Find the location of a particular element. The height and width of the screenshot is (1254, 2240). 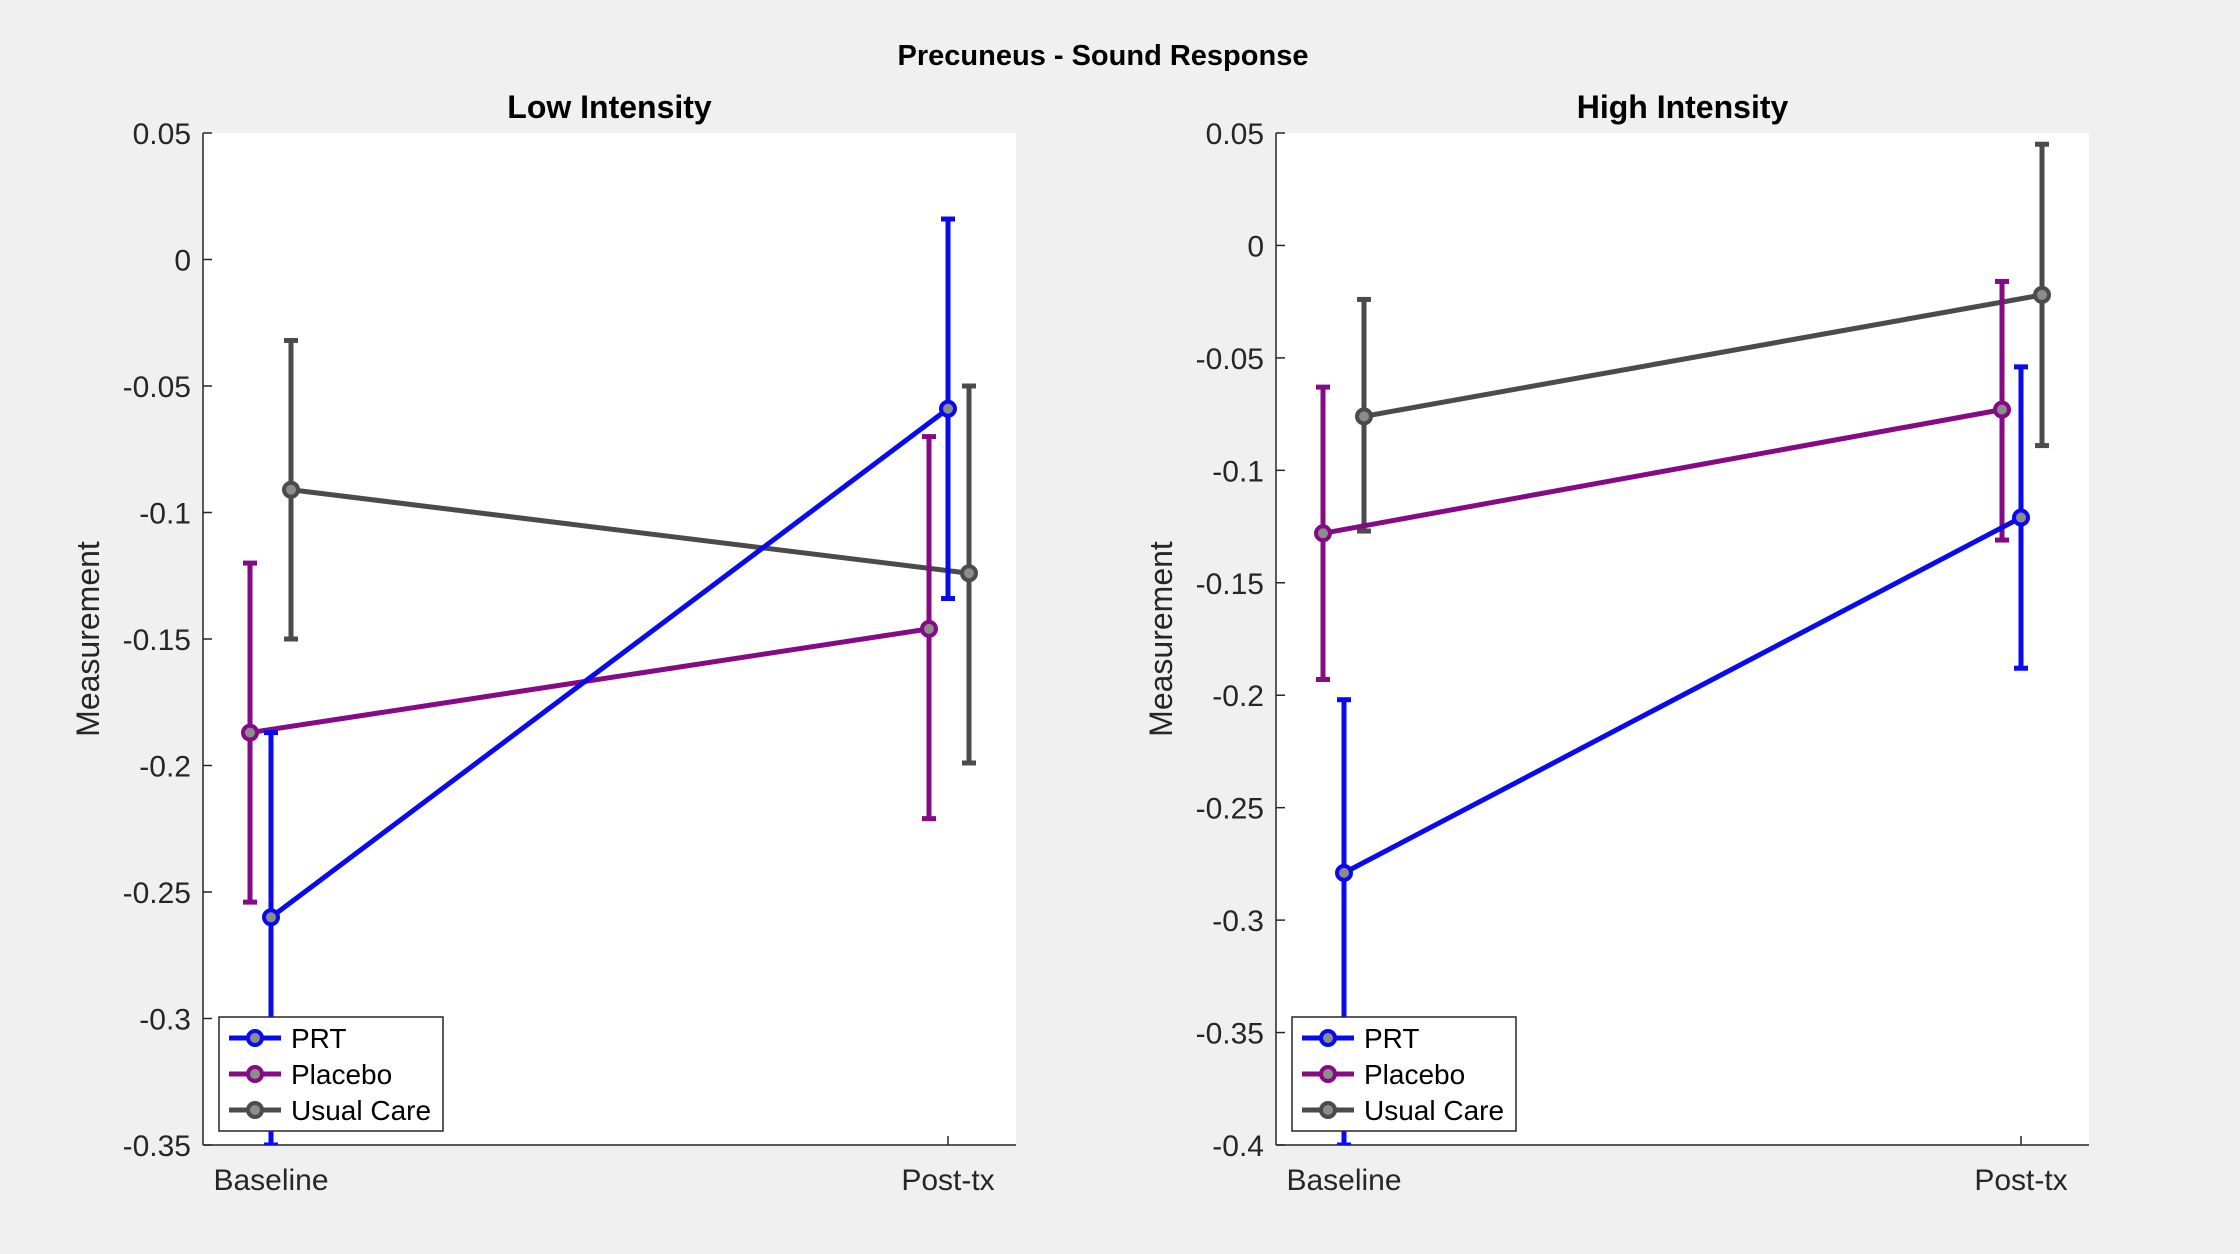

figure-title: Precuneus - Sound Response is located at coordinates (1103, 56).